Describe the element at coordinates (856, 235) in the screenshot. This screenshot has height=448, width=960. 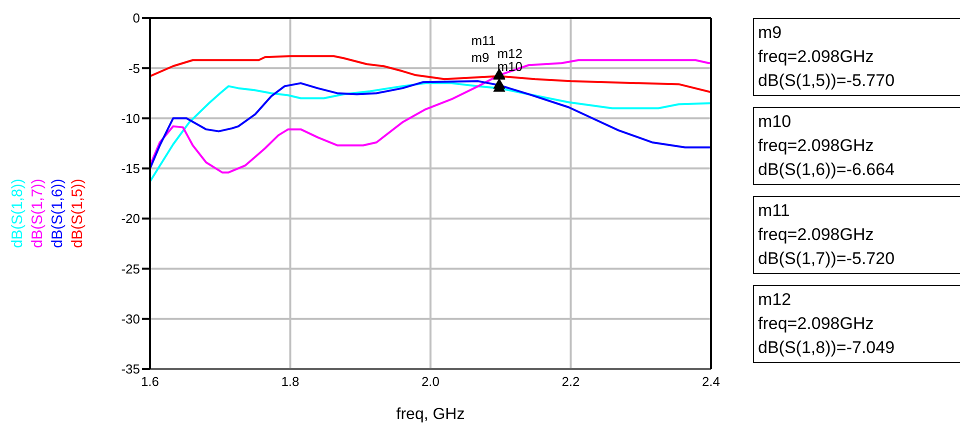
I see `text: m11 freq=2.098GHz dB(S(1,7))=-5.720` at that location.